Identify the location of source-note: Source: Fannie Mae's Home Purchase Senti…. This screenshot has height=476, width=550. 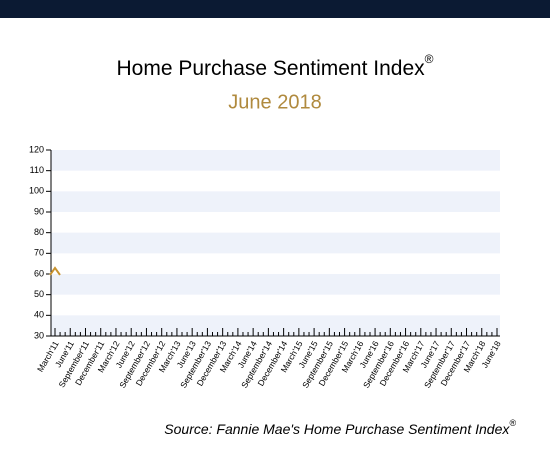
(340, 427).